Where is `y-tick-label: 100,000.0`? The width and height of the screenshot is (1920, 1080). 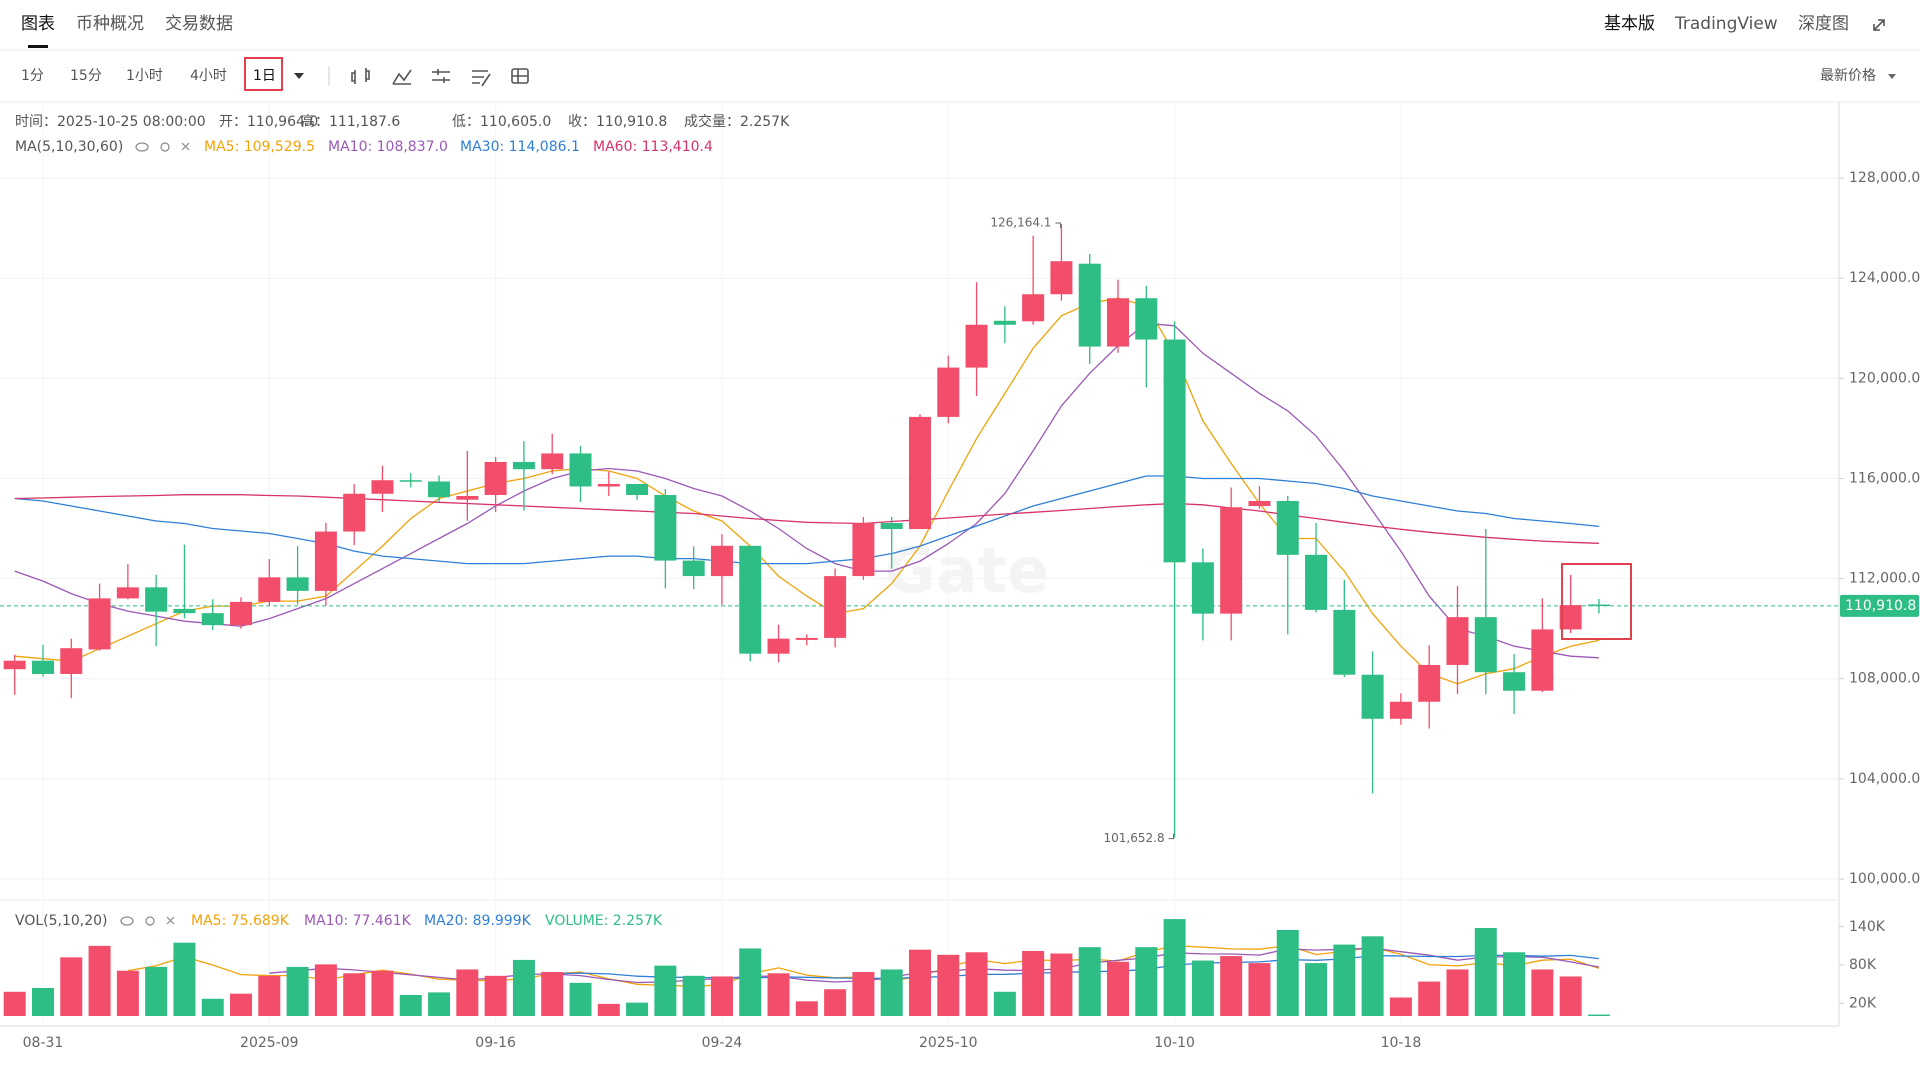 y-tick-label: 100,000.0 is located at coordinates (1884, 879).